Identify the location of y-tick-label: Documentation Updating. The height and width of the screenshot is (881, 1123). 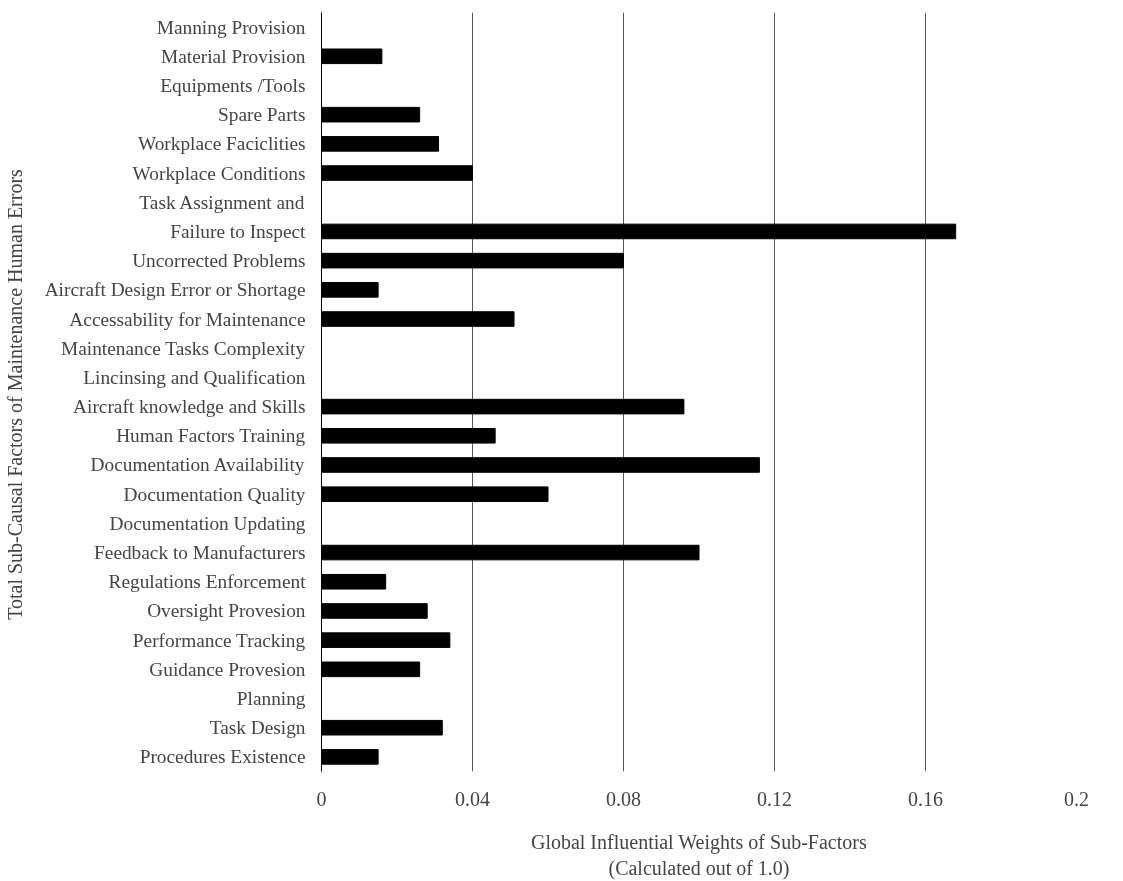
(207, 523).